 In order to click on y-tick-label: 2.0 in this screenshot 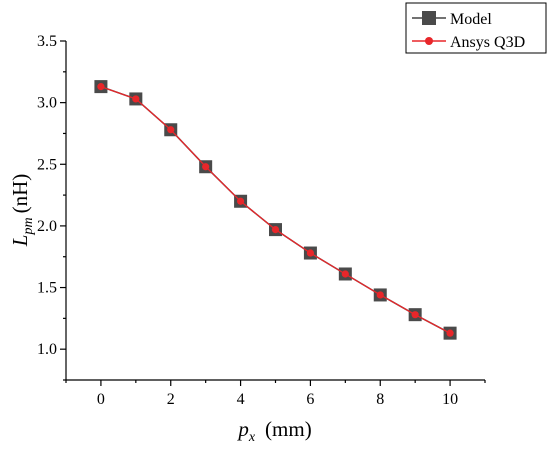, I will do `click(47, 226)`.